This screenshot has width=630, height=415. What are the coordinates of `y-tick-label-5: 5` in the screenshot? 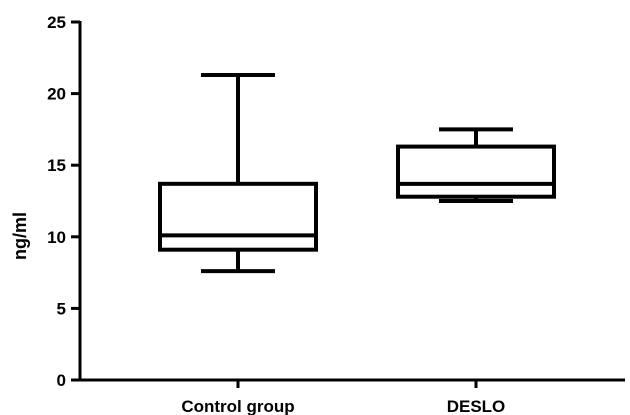 It's located at (61, 308).